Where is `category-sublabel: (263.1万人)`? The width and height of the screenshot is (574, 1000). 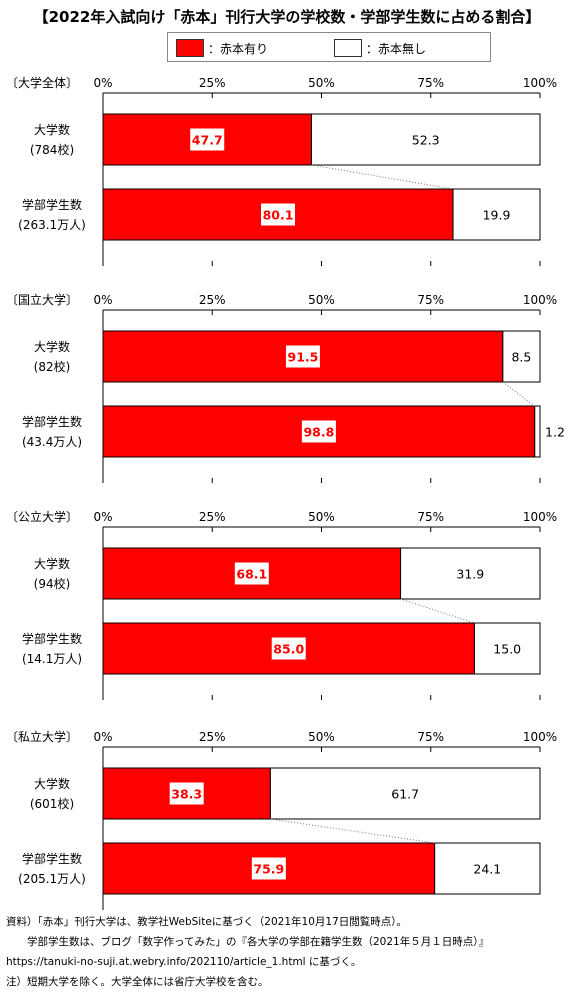
category-sublabel: (263.1万人) is located at coordinates (52, 225).